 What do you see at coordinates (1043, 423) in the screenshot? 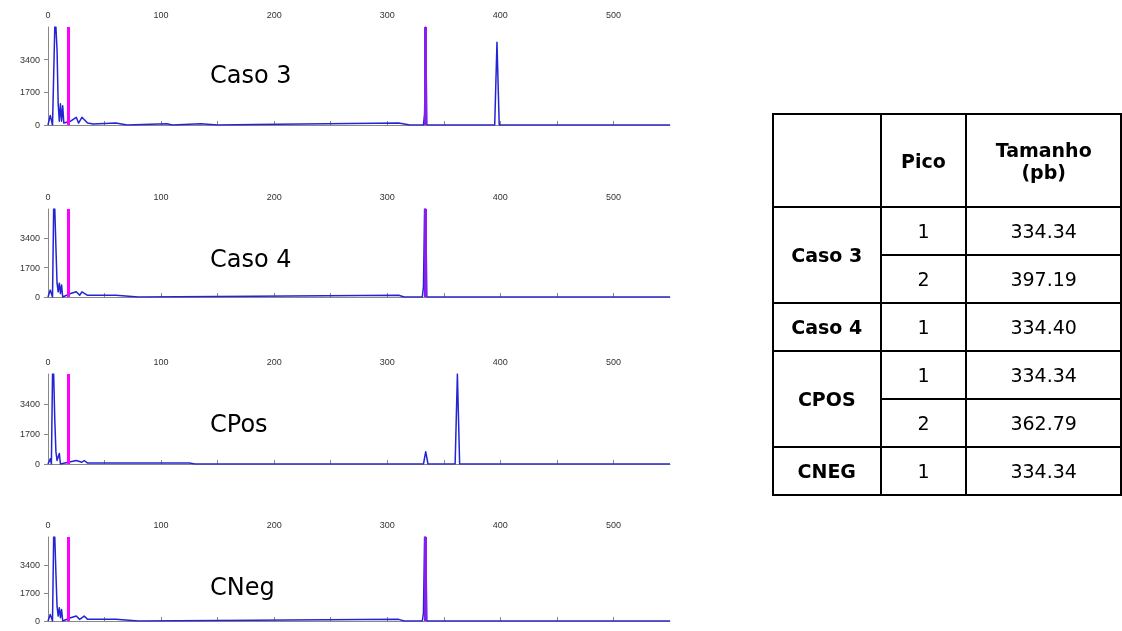
I see `text: 362.79` at bounding box center [1043, 423].